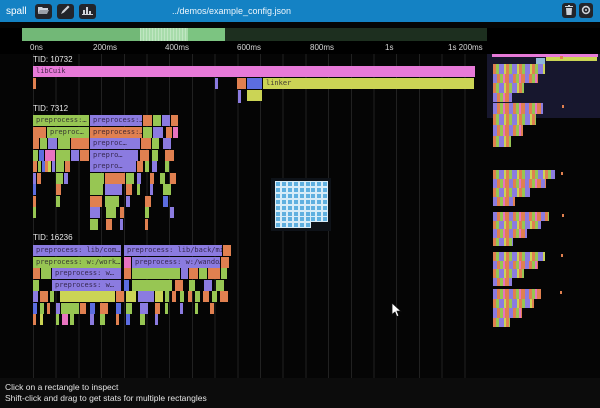 The height and width of the screenshot is (408, 600). I want to click on time-ruler: 0ns 200ms 400ms 600ms 800ms 1s 1s 200ms, so click(300, 47).